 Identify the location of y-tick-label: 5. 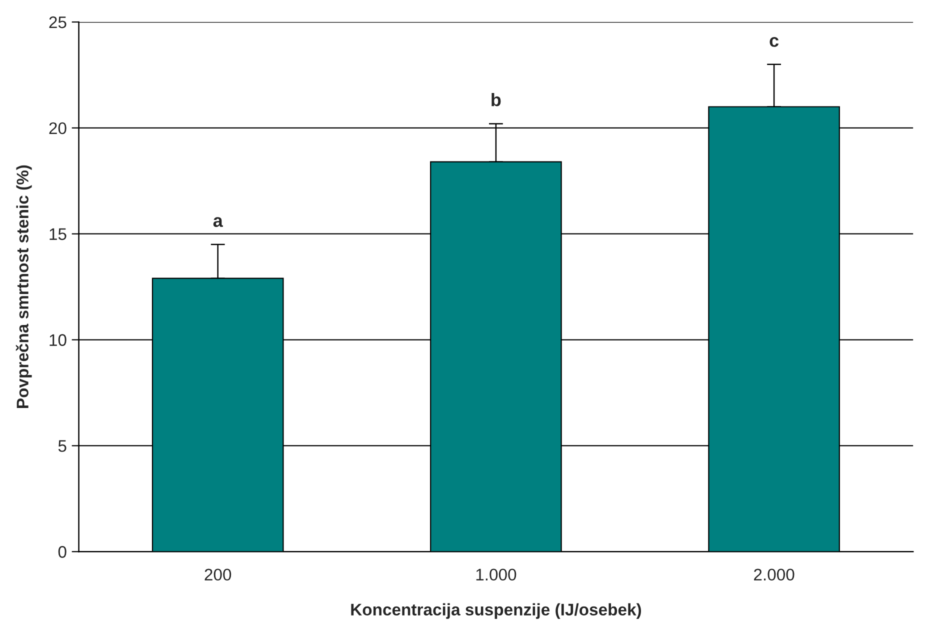
(62, 446).